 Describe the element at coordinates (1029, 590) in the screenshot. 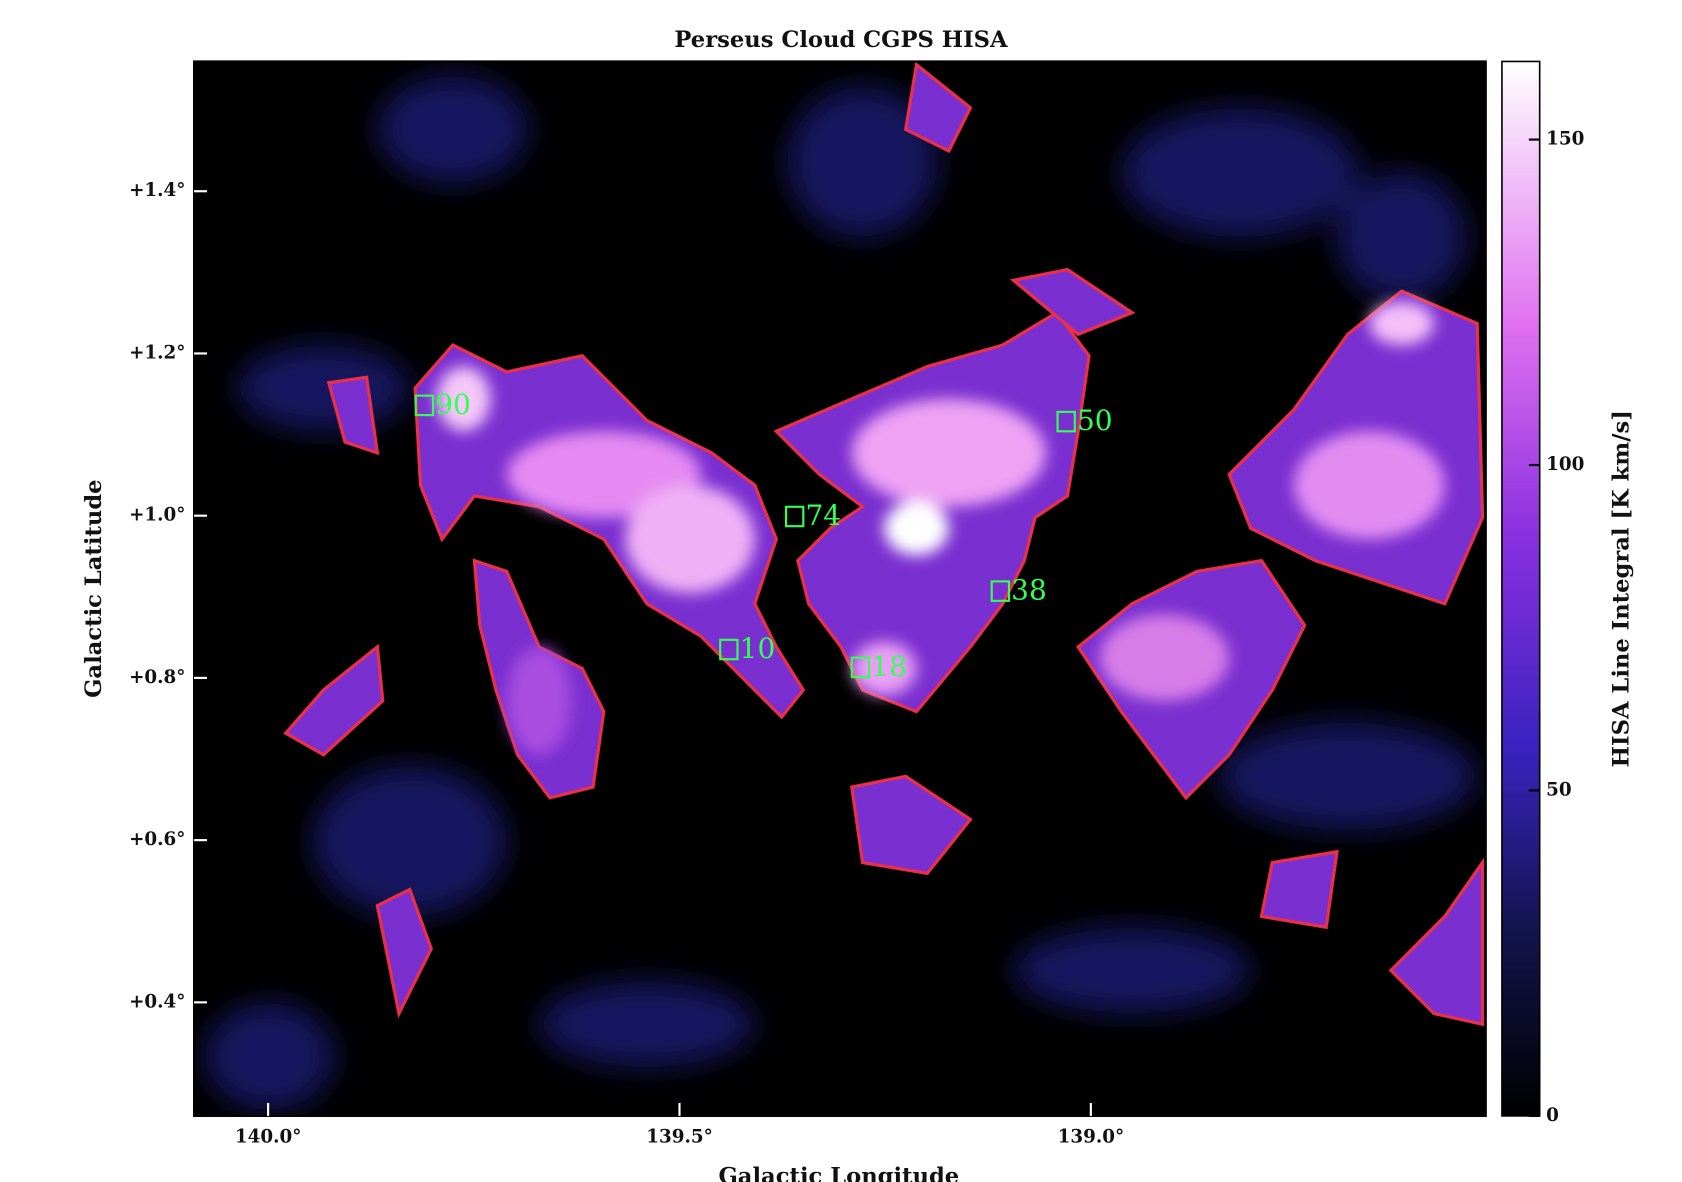

I see `marker-label: 38` at that location.